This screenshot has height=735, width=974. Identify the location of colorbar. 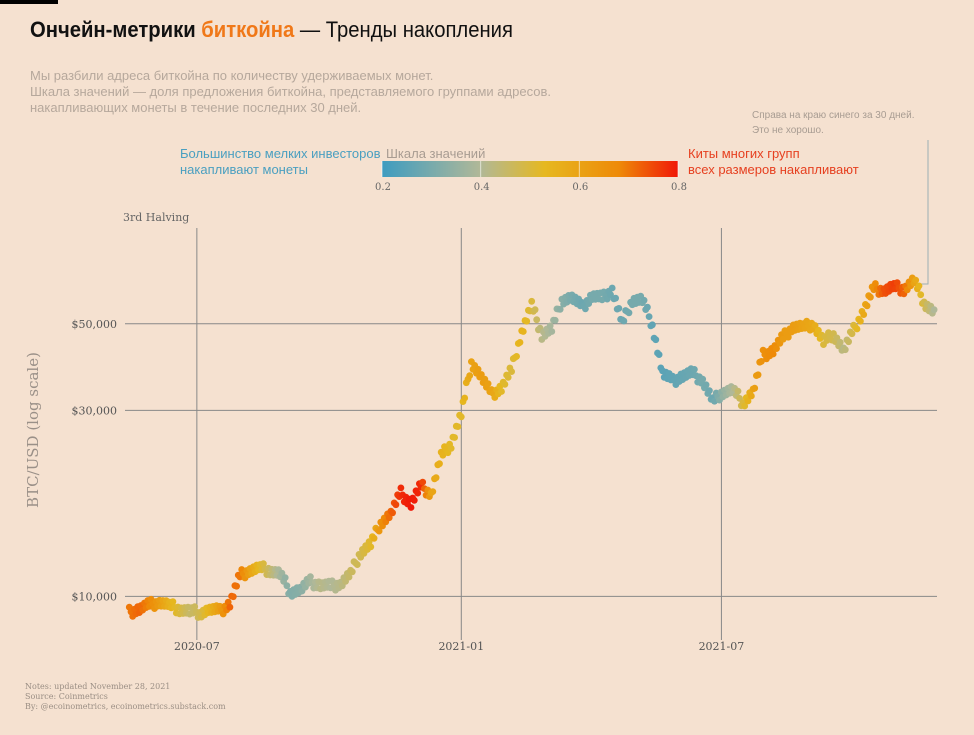
(530, 169).